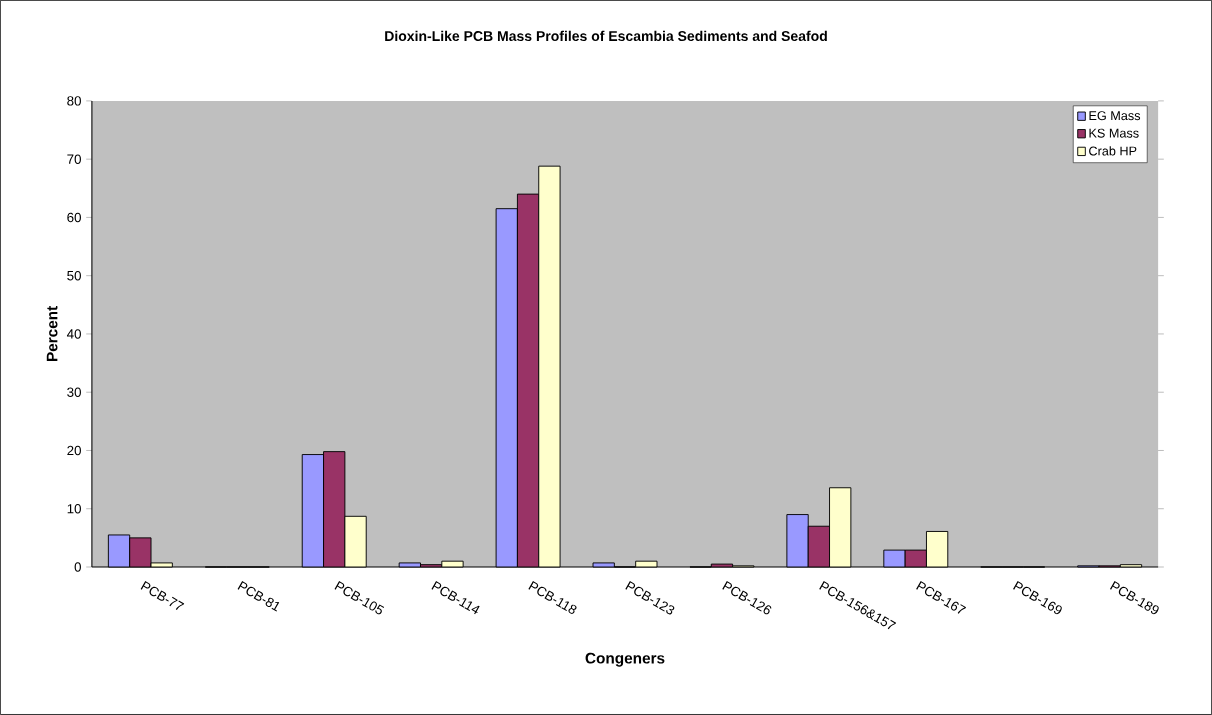 This screenshot has width=1212, height=715. I want to click on y-tick-label: 50, so click(74, 276).